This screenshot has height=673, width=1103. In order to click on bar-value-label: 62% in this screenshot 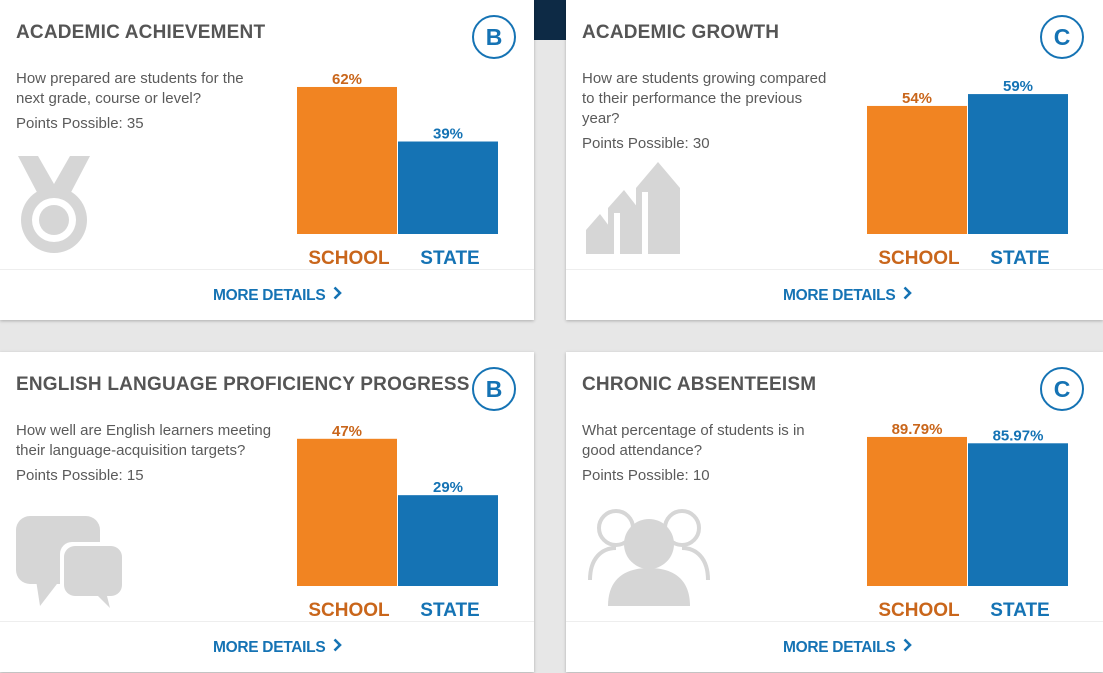, I will do `click(347, 79)`.